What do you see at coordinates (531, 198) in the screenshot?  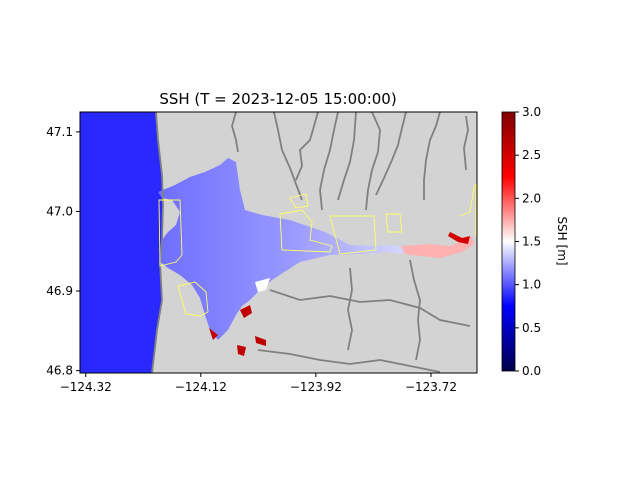 I see `colorbar-tick-label: 2.0` at bounding box center [531, 198].